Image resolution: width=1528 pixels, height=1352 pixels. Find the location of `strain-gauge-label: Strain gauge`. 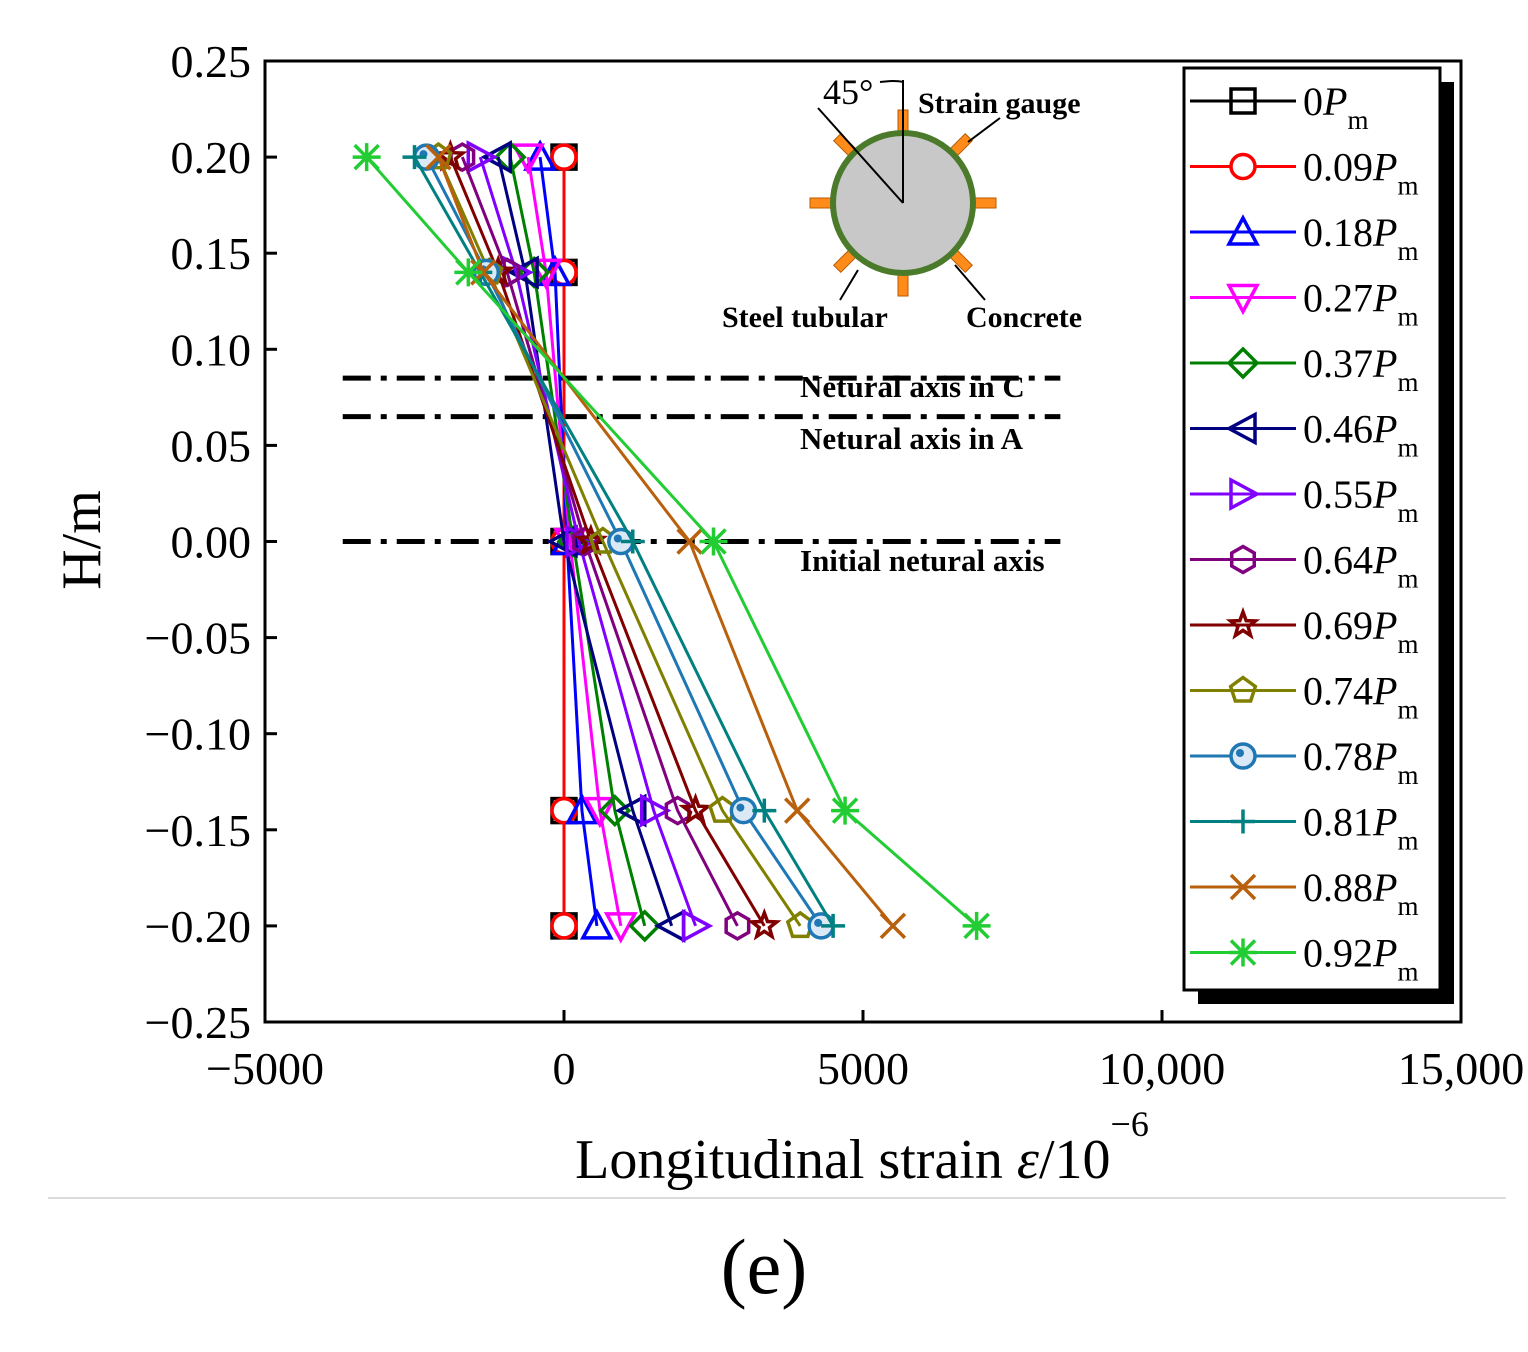

strain-gauge-label: Strain gauge is located at coordinates (999, 103).